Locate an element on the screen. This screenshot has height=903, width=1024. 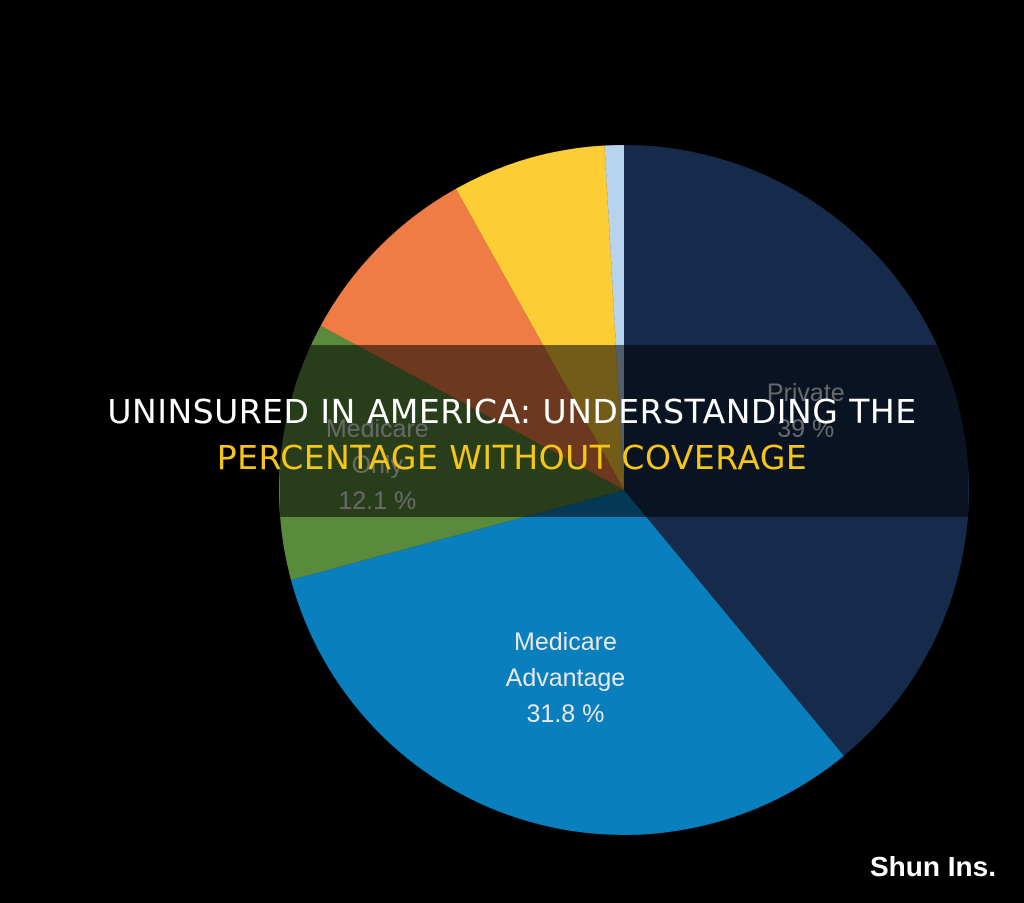
title-line: PERCENTAGE WITHOUT COVERAGE is located at coordinates (512, 457).